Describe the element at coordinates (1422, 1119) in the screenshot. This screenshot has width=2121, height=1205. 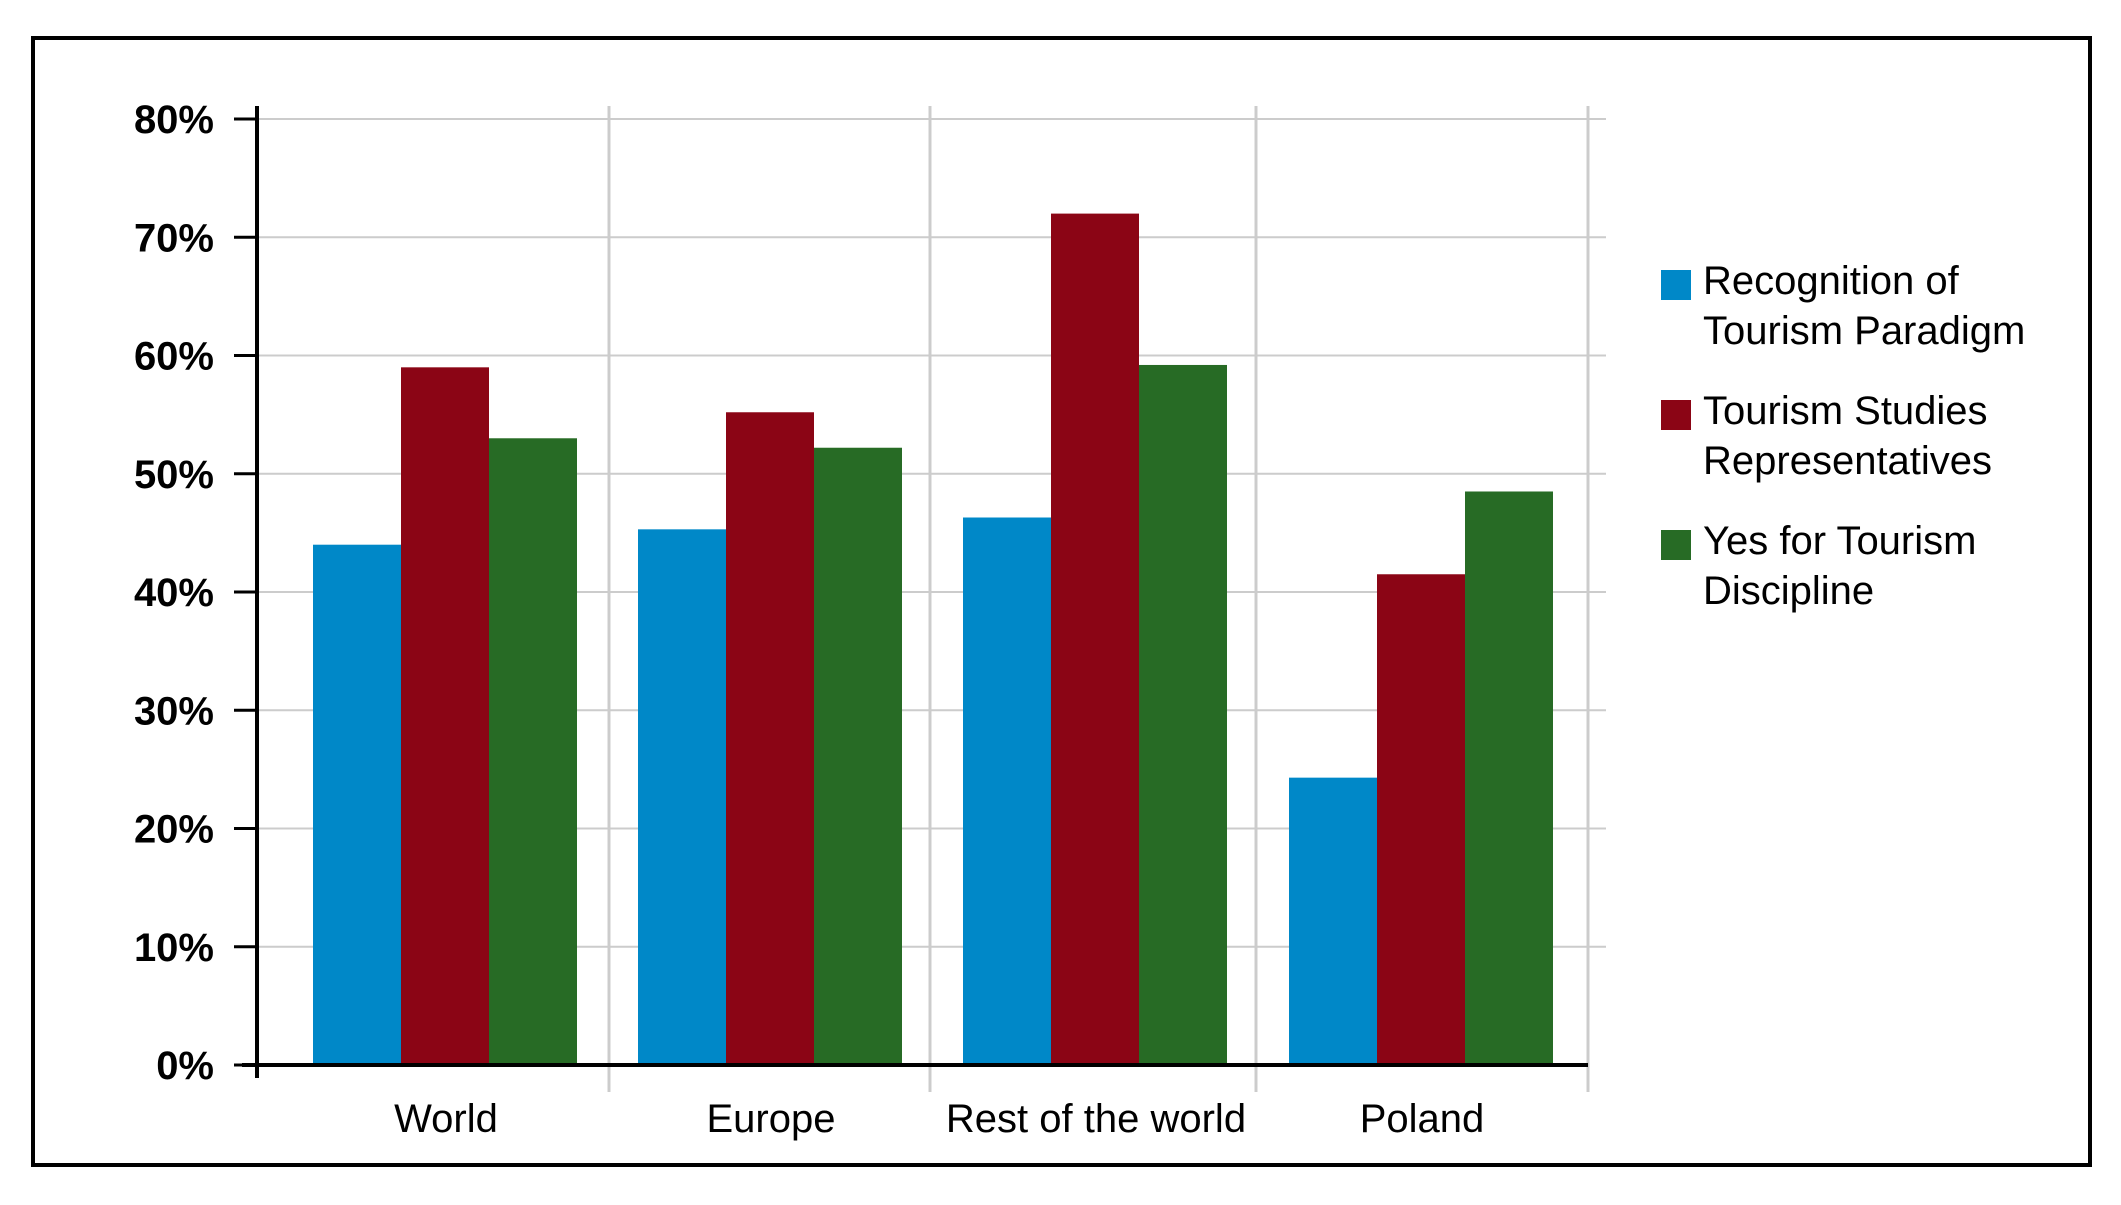
I see `x-tick-label: Poland` at that location.